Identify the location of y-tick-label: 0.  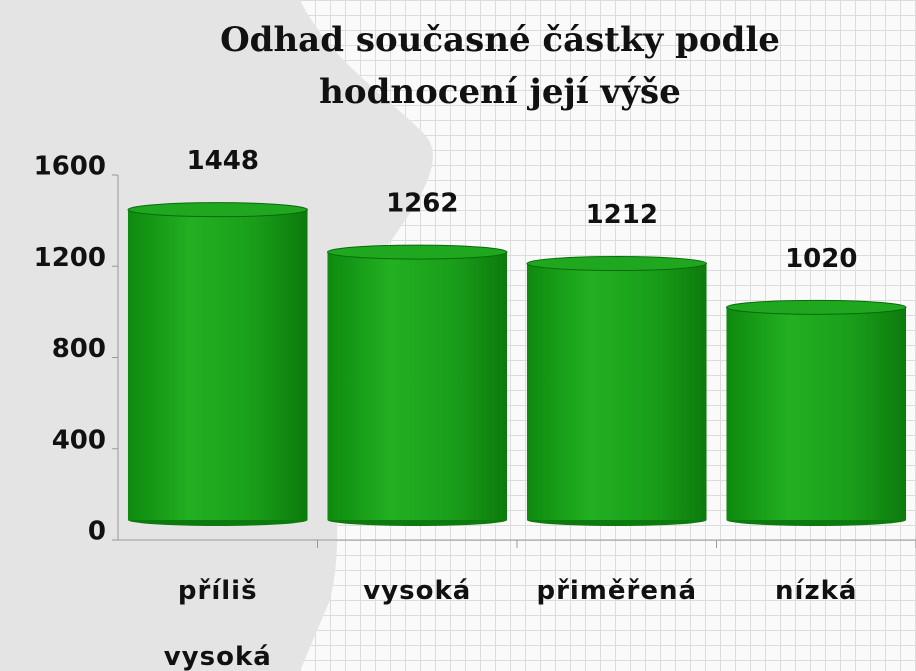
(97, 532).